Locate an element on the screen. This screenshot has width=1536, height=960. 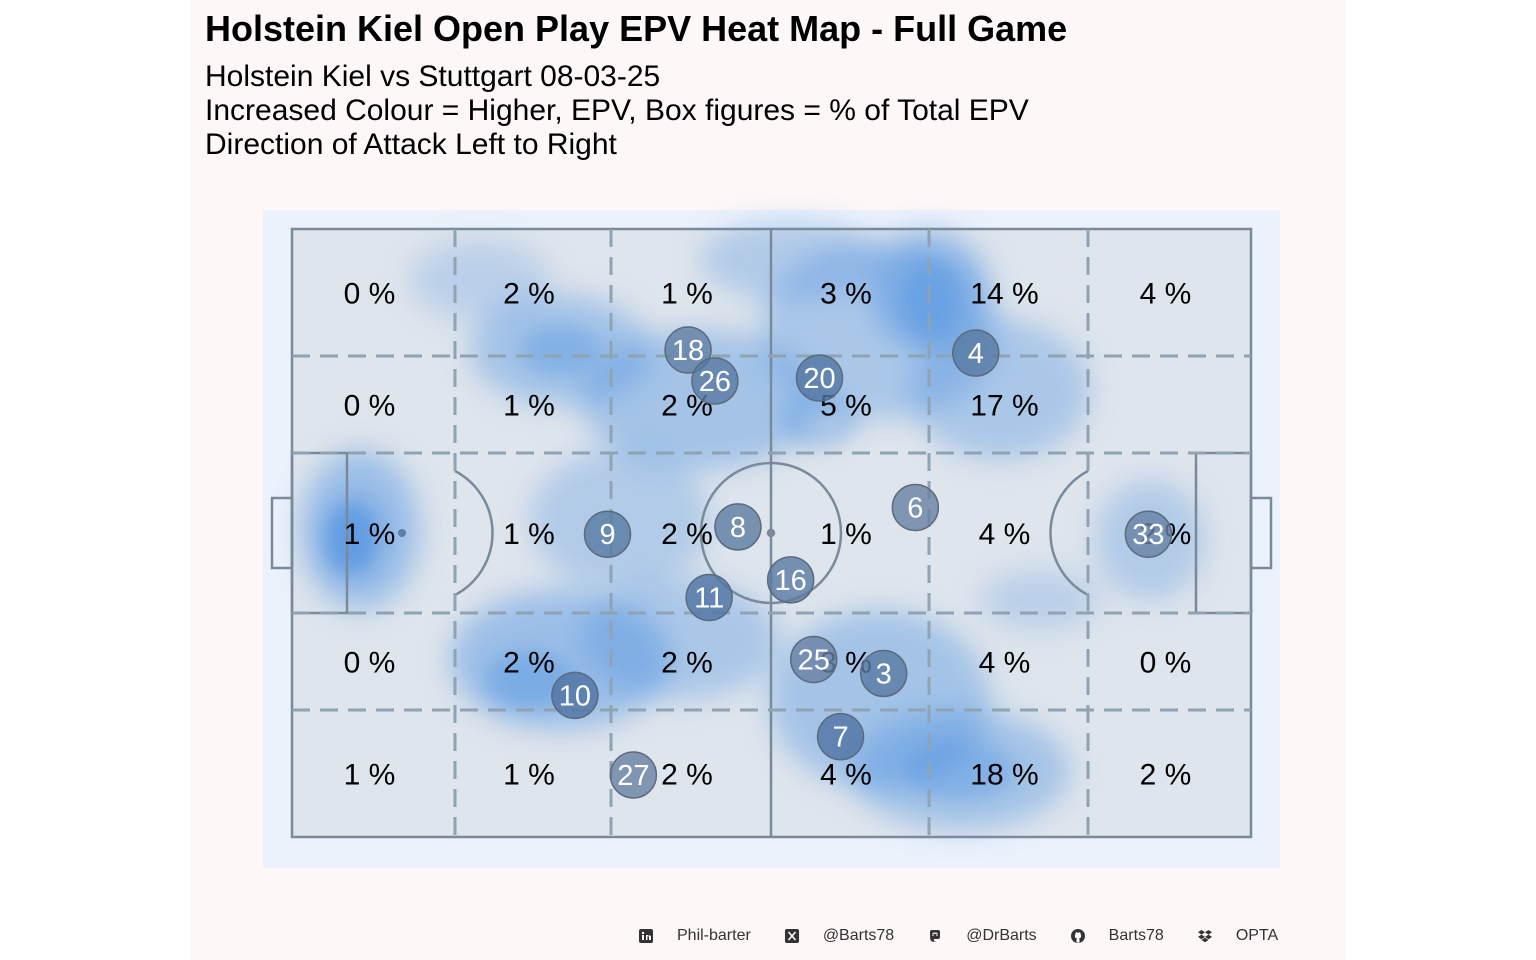
player-number: 4 is located at coordinates (976, 354).